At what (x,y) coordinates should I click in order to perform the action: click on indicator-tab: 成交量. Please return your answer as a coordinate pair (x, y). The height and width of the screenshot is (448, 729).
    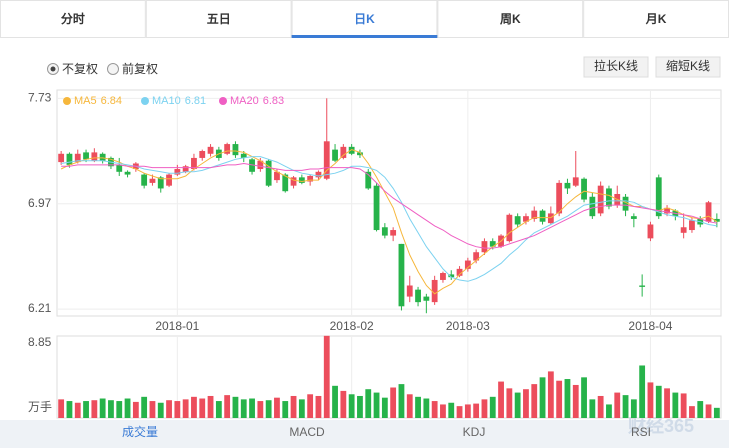
    Looking at the image, I should click on (140, 431).